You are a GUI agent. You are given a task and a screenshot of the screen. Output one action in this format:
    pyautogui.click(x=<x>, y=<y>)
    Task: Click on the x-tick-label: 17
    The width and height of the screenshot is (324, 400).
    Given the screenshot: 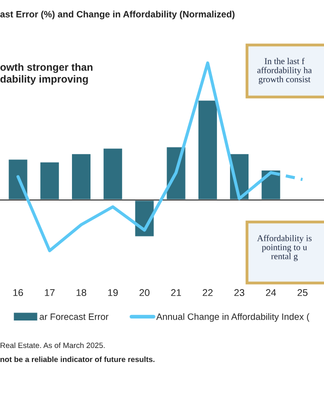 What is the action you would take?
    pyautogui.click(x=49, y=292)
    